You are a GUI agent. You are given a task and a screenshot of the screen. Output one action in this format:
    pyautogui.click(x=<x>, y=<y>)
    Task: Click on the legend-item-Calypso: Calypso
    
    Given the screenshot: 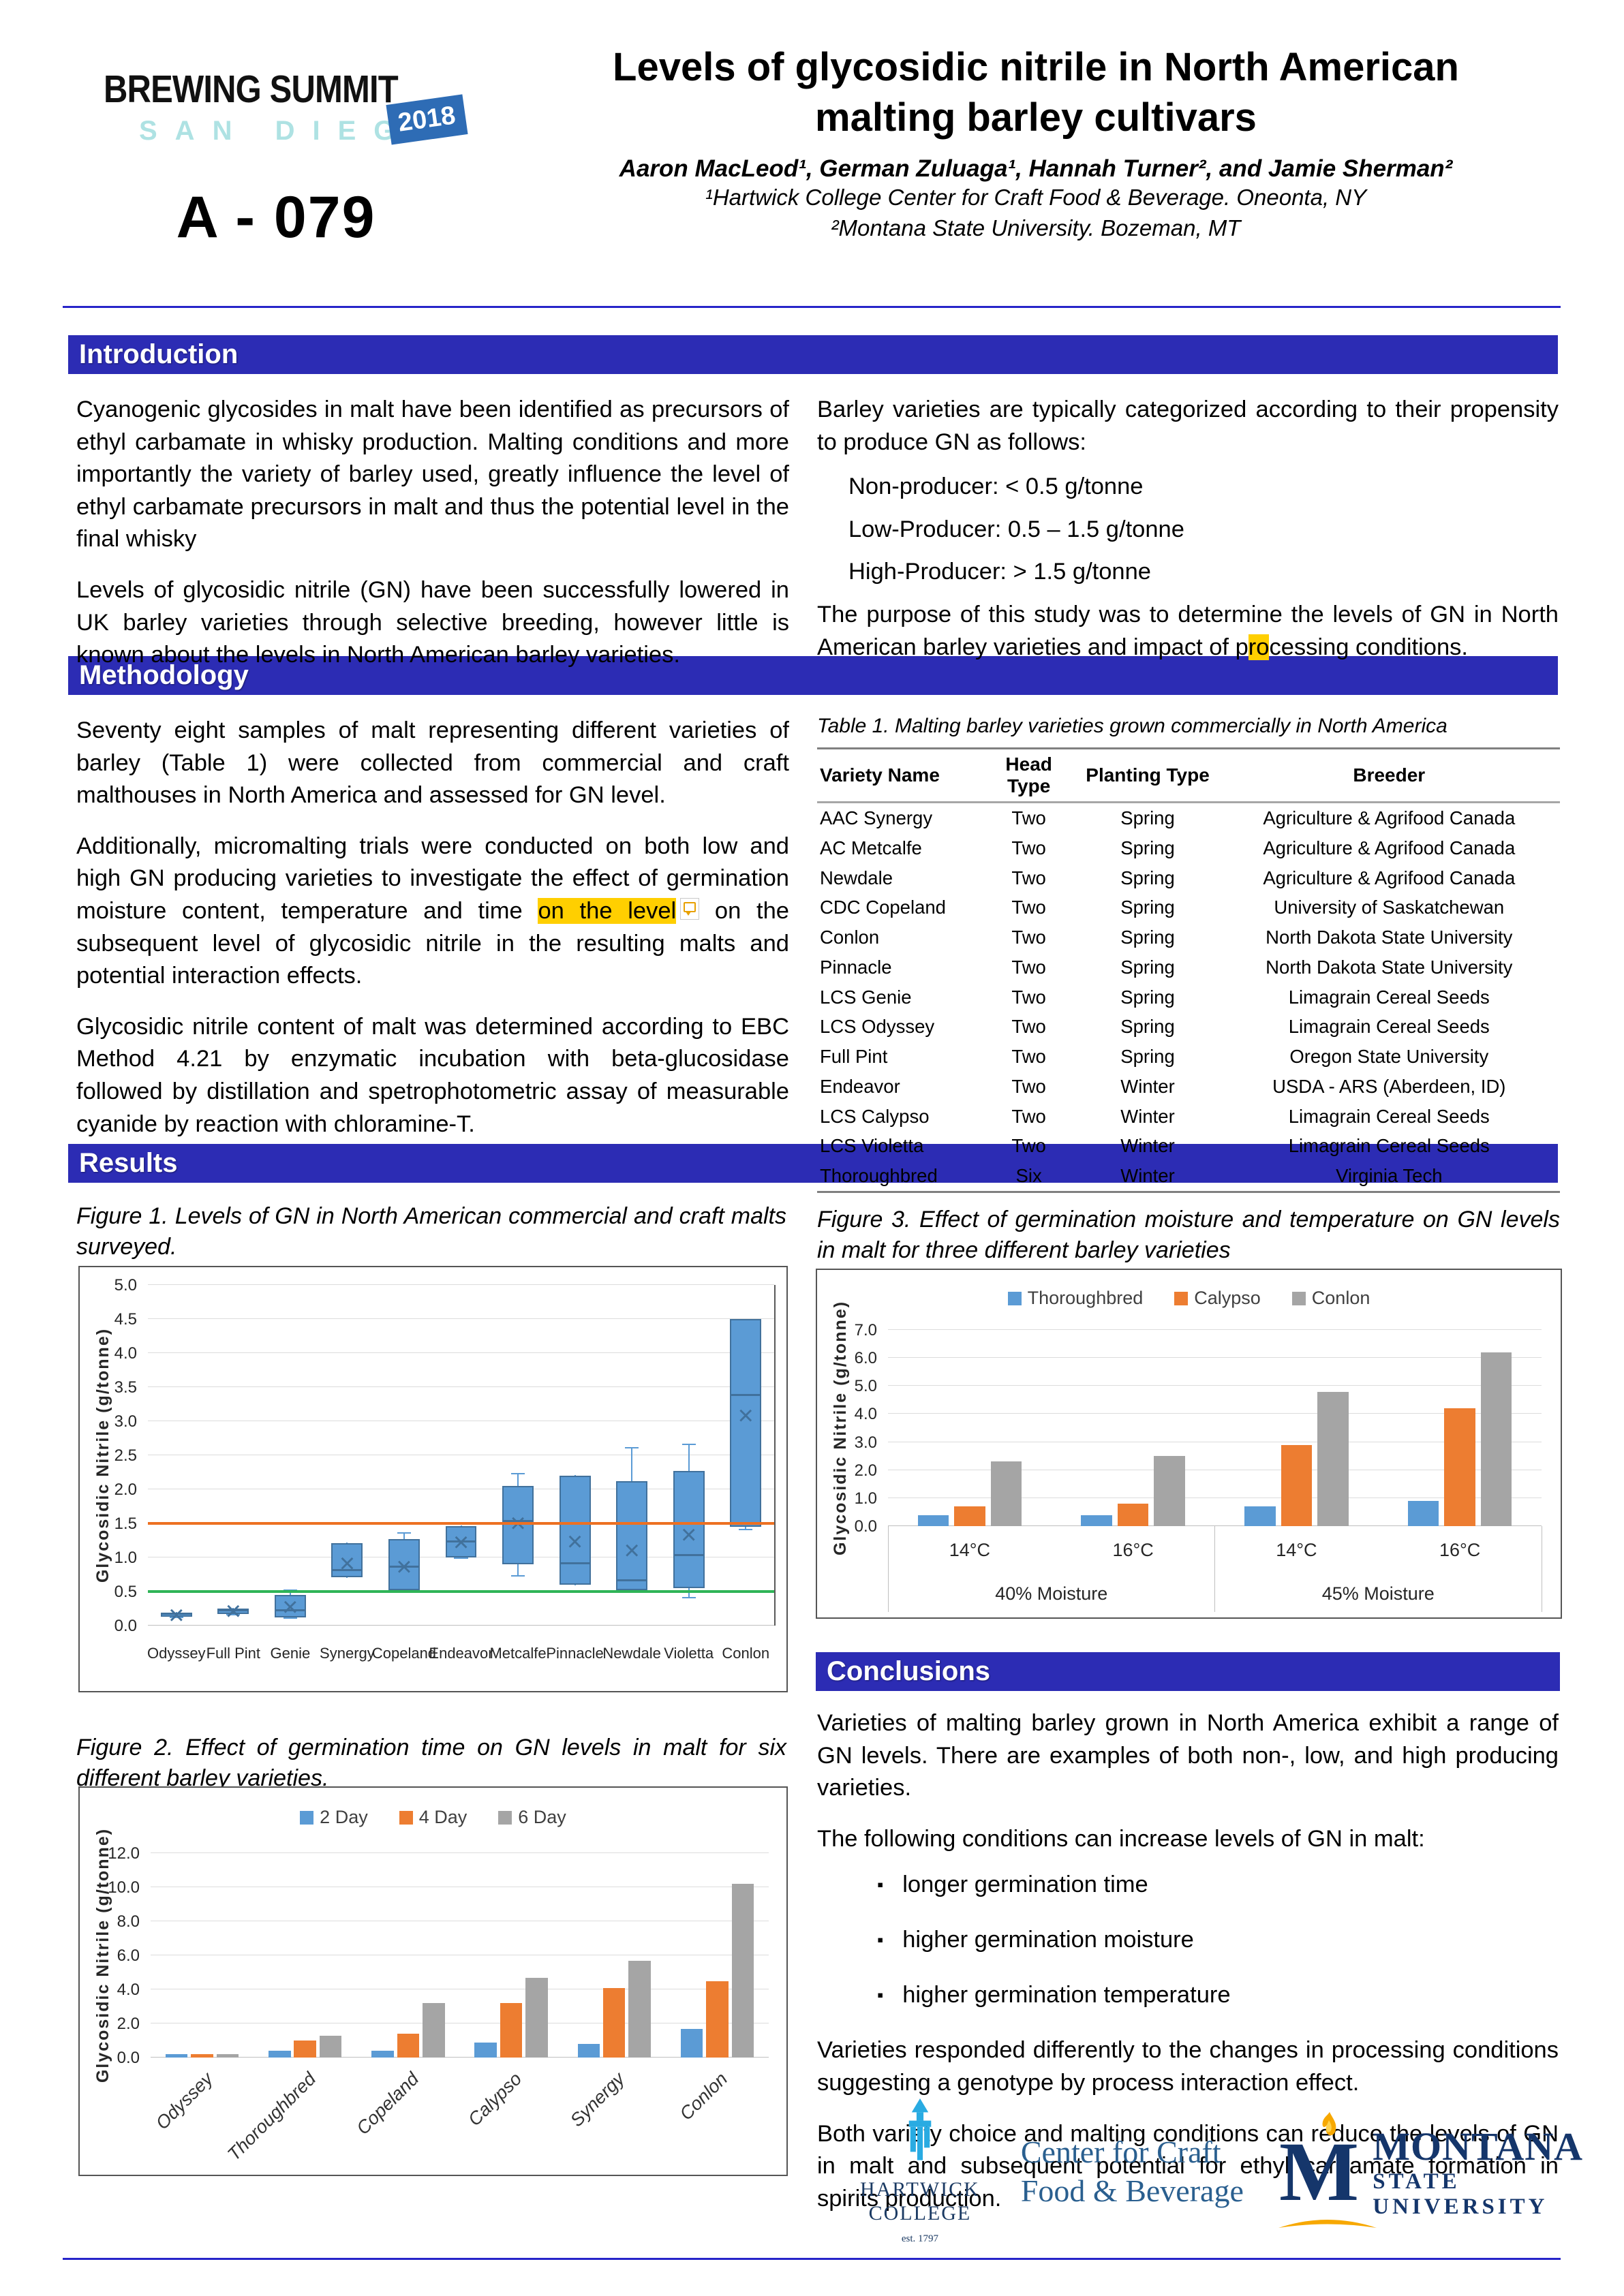 What is the action you would take?
    pyautogui.click(x=1217, y=1299)
    